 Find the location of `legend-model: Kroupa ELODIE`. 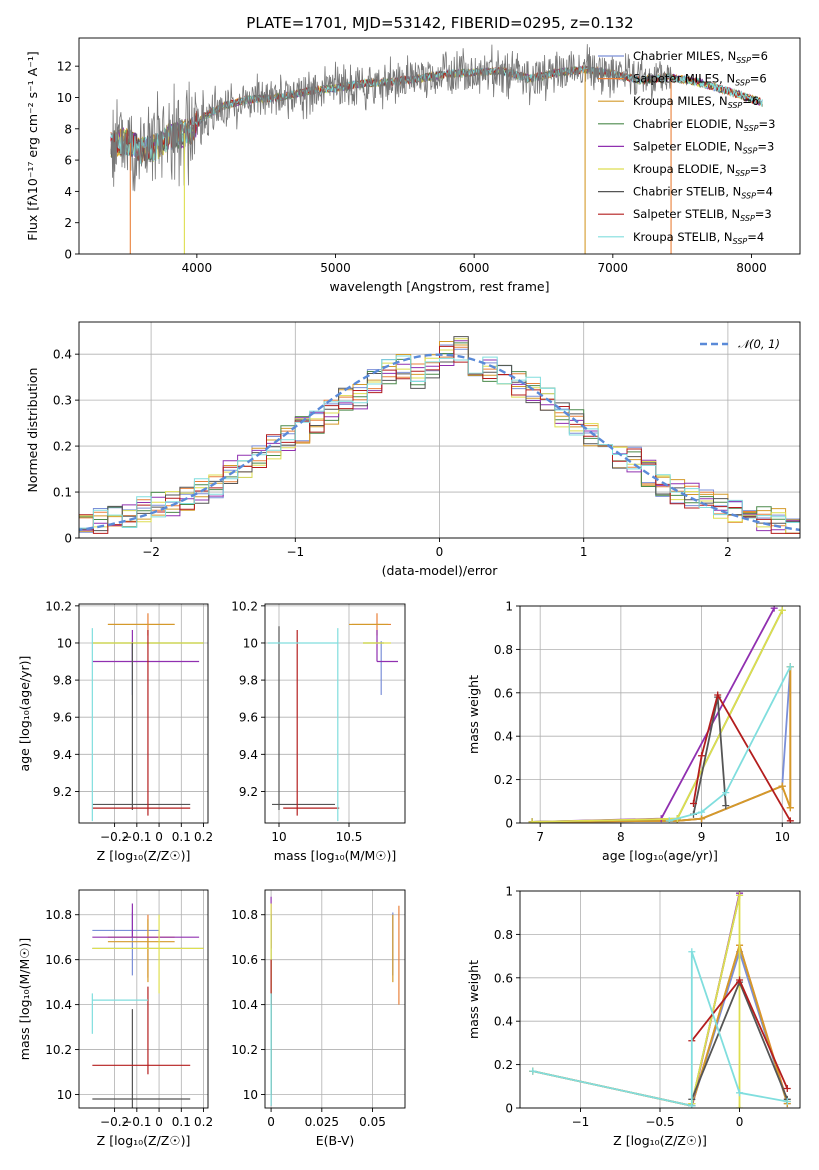

legend-model: Kroupa ELODIE is located at coordinates (676, 169).